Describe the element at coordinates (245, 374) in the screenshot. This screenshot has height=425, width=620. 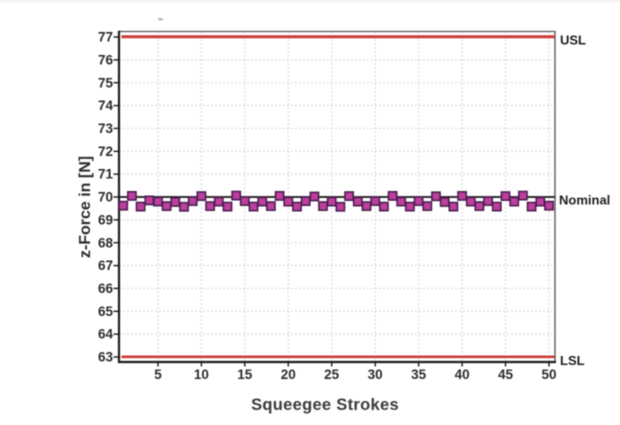
I see `svg-text: 15` at that location.